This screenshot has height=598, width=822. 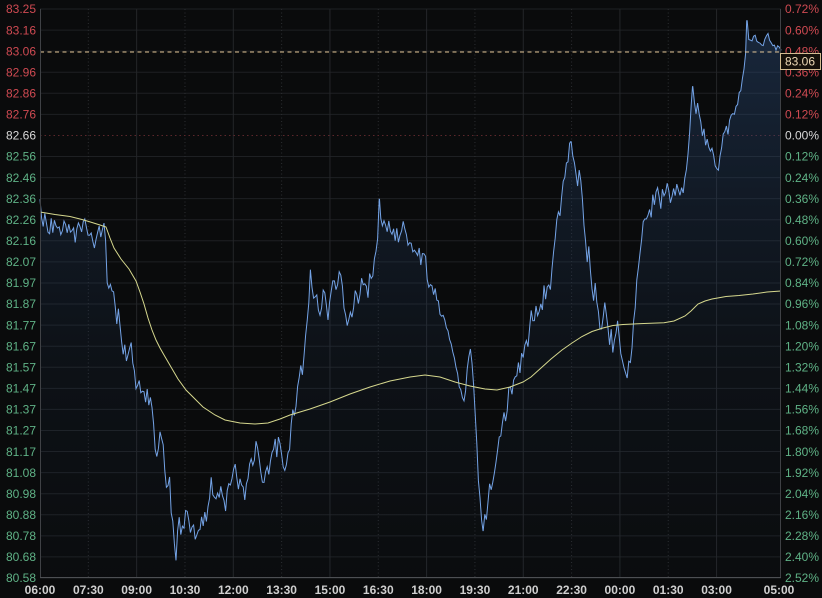 I want to click on svg-text: 81.77, so click(x=21, y=325).